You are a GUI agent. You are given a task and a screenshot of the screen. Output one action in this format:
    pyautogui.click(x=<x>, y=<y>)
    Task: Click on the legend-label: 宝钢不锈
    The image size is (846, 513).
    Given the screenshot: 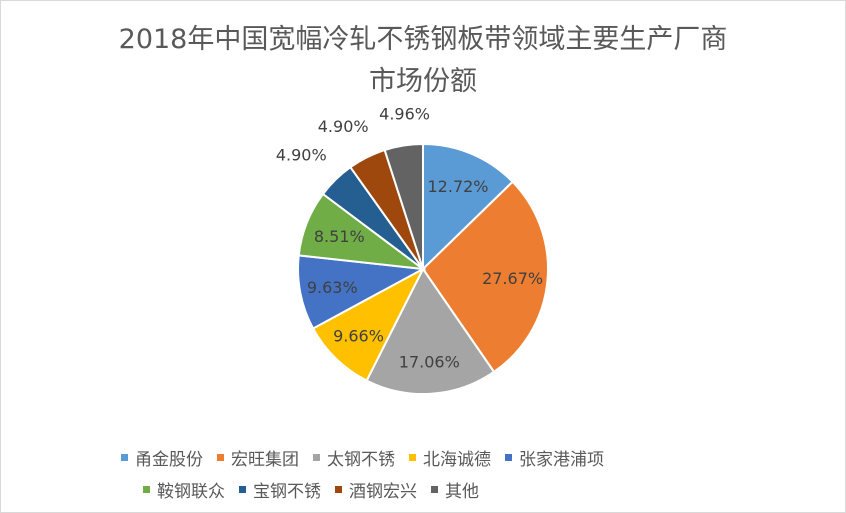 What is the action you would take?
    pyautogui.click(x=287, y=491)
    